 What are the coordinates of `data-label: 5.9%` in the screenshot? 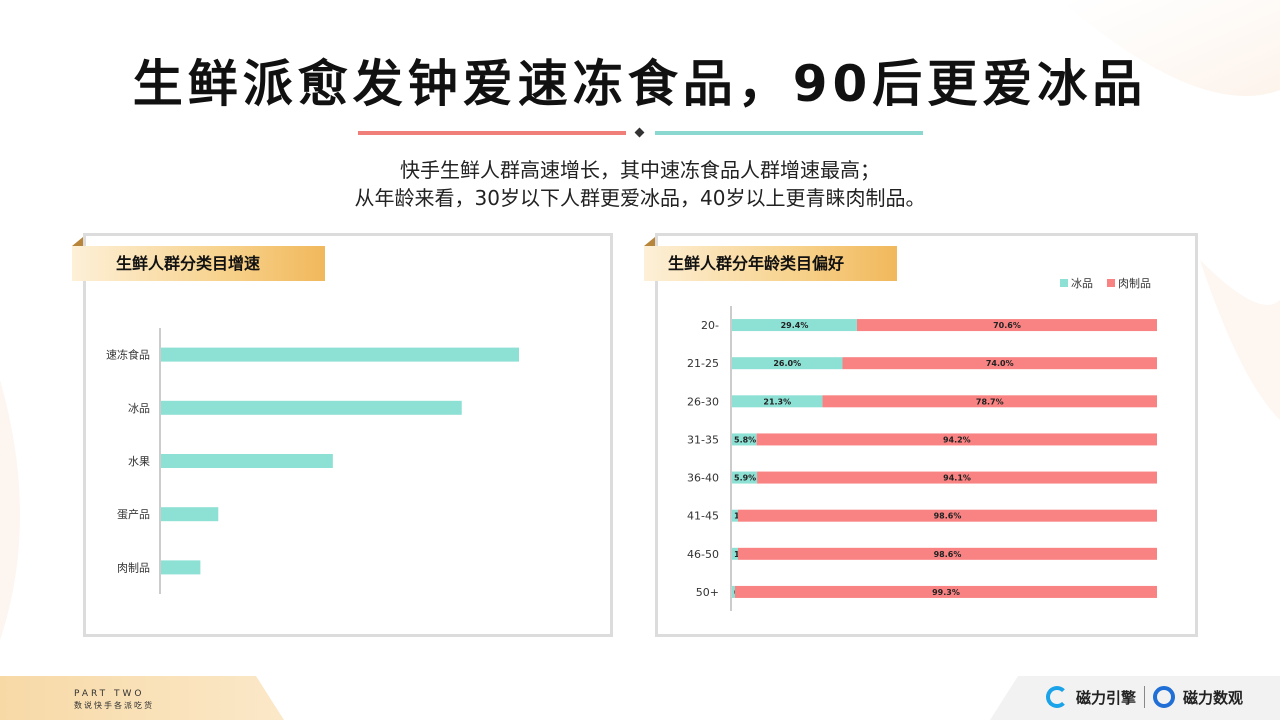 It's located at (745, 478).